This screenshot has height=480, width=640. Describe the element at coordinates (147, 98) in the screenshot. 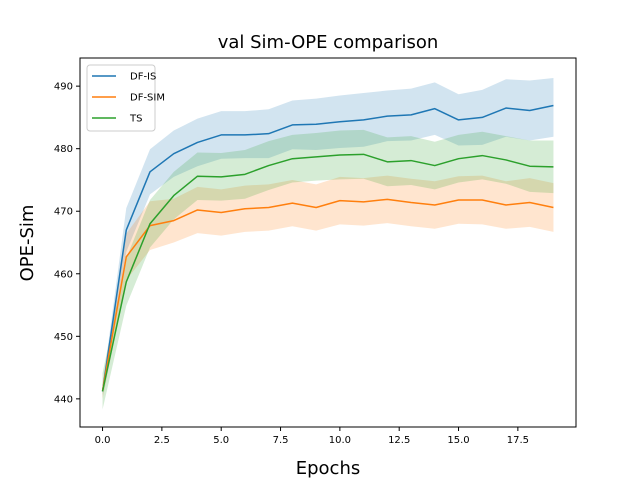

I see `legend-label-df-sim: DF-SIM` at that location.